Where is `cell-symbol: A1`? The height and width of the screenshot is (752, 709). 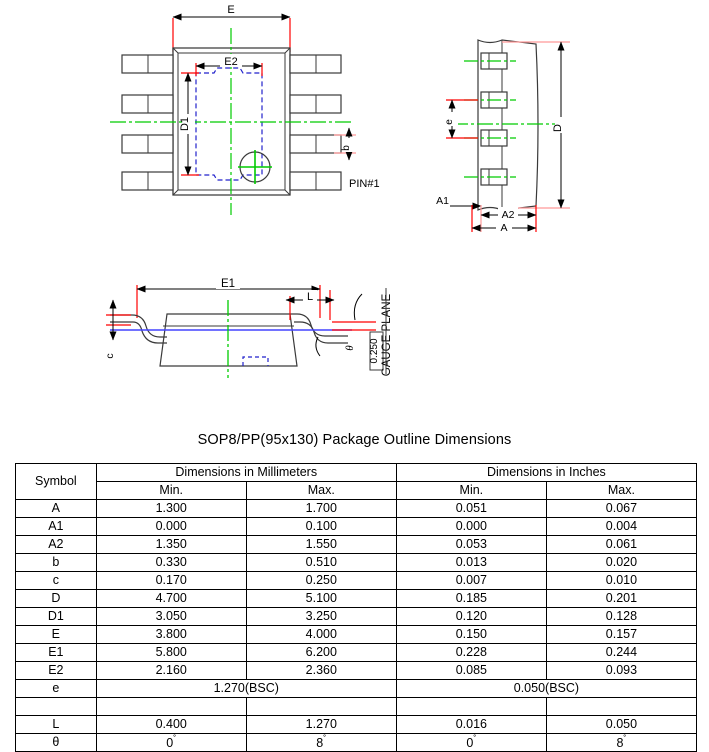
cell-symbol: A1 is located at coordinates (56, 526).